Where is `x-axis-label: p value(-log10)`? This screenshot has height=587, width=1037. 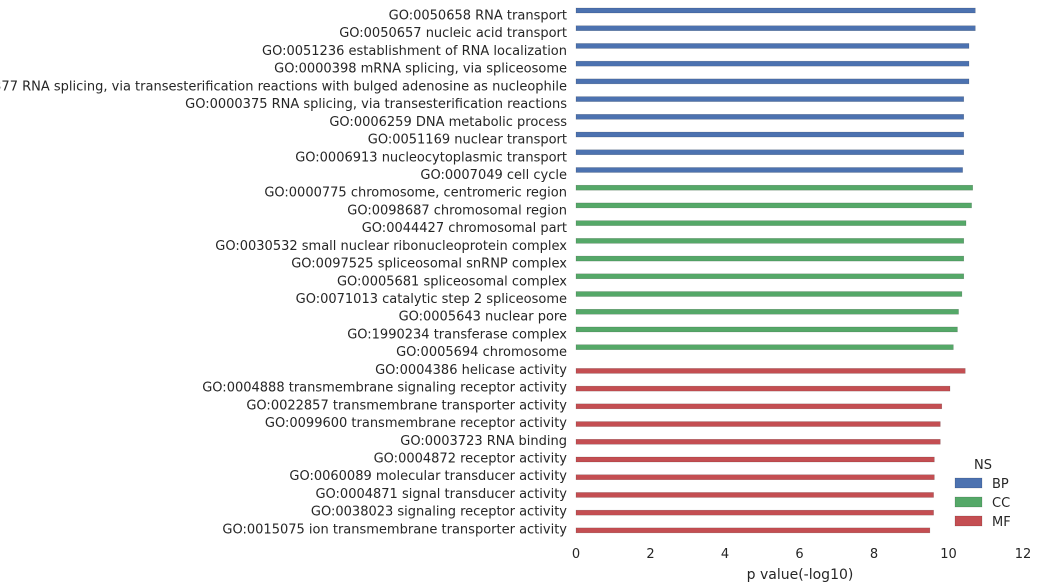 x-axis-label: p value(-log10) is located at coordinates (800, 575).